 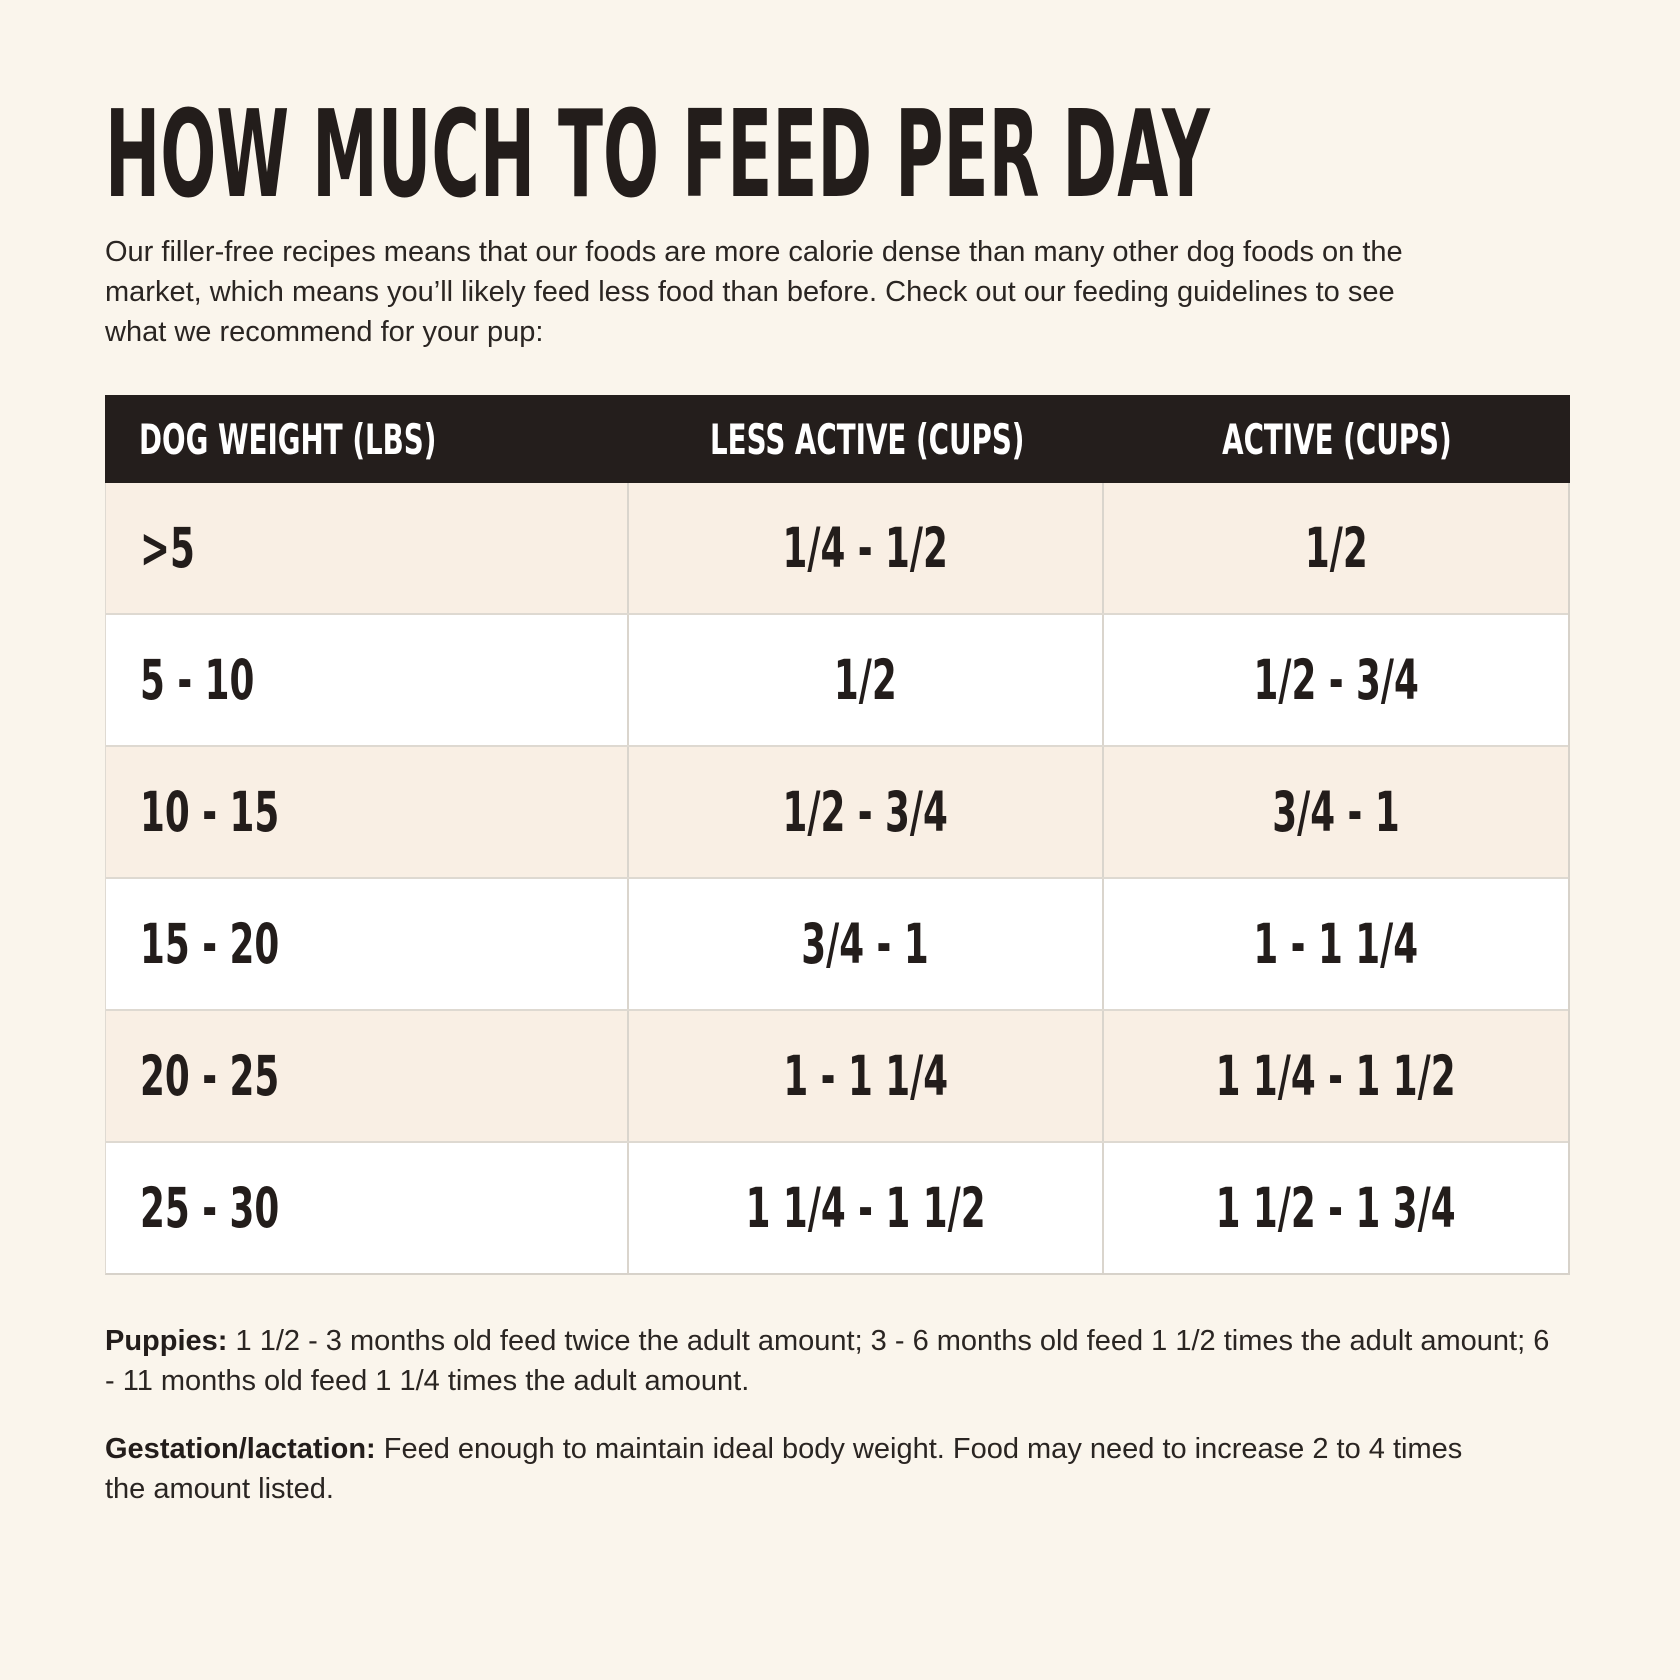 What do you see at coordinates (367, 944) in the screenshot?
I see `cell-dog-weight: 15 - 20` at bounding box center [367, 944].